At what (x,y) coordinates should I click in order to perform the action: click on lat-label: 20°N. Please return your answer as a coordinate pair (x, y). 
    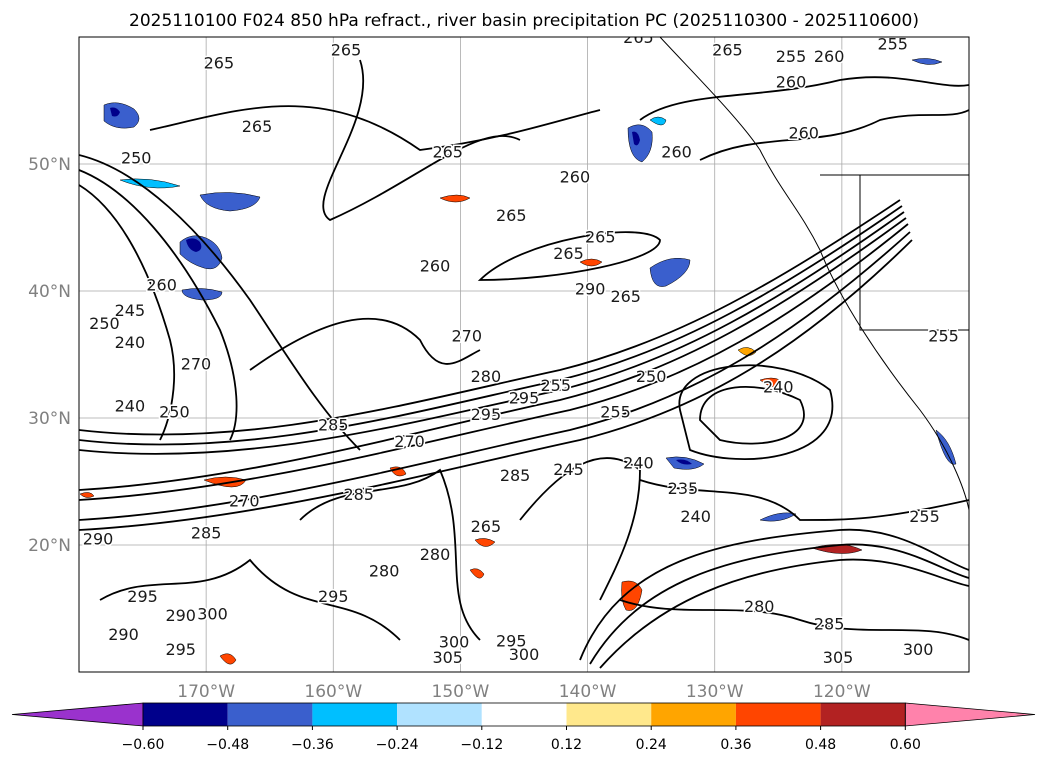
    Looking at the image, I should click on (49, 546).